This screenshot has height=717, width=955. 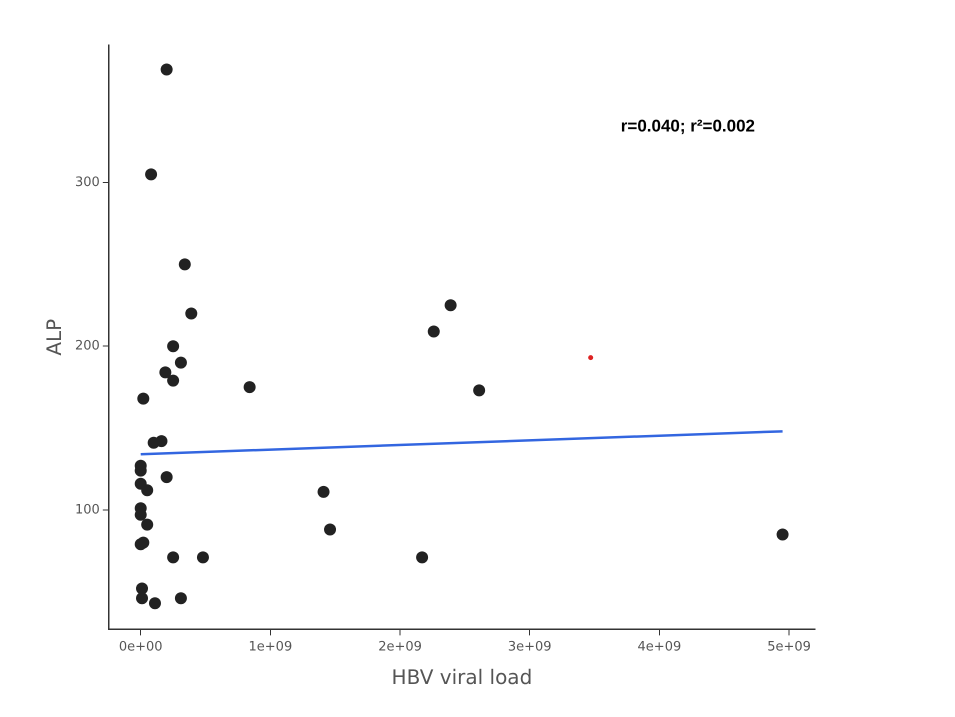 I want to click on y-tick-label: 300, so click(x=87, y=182).